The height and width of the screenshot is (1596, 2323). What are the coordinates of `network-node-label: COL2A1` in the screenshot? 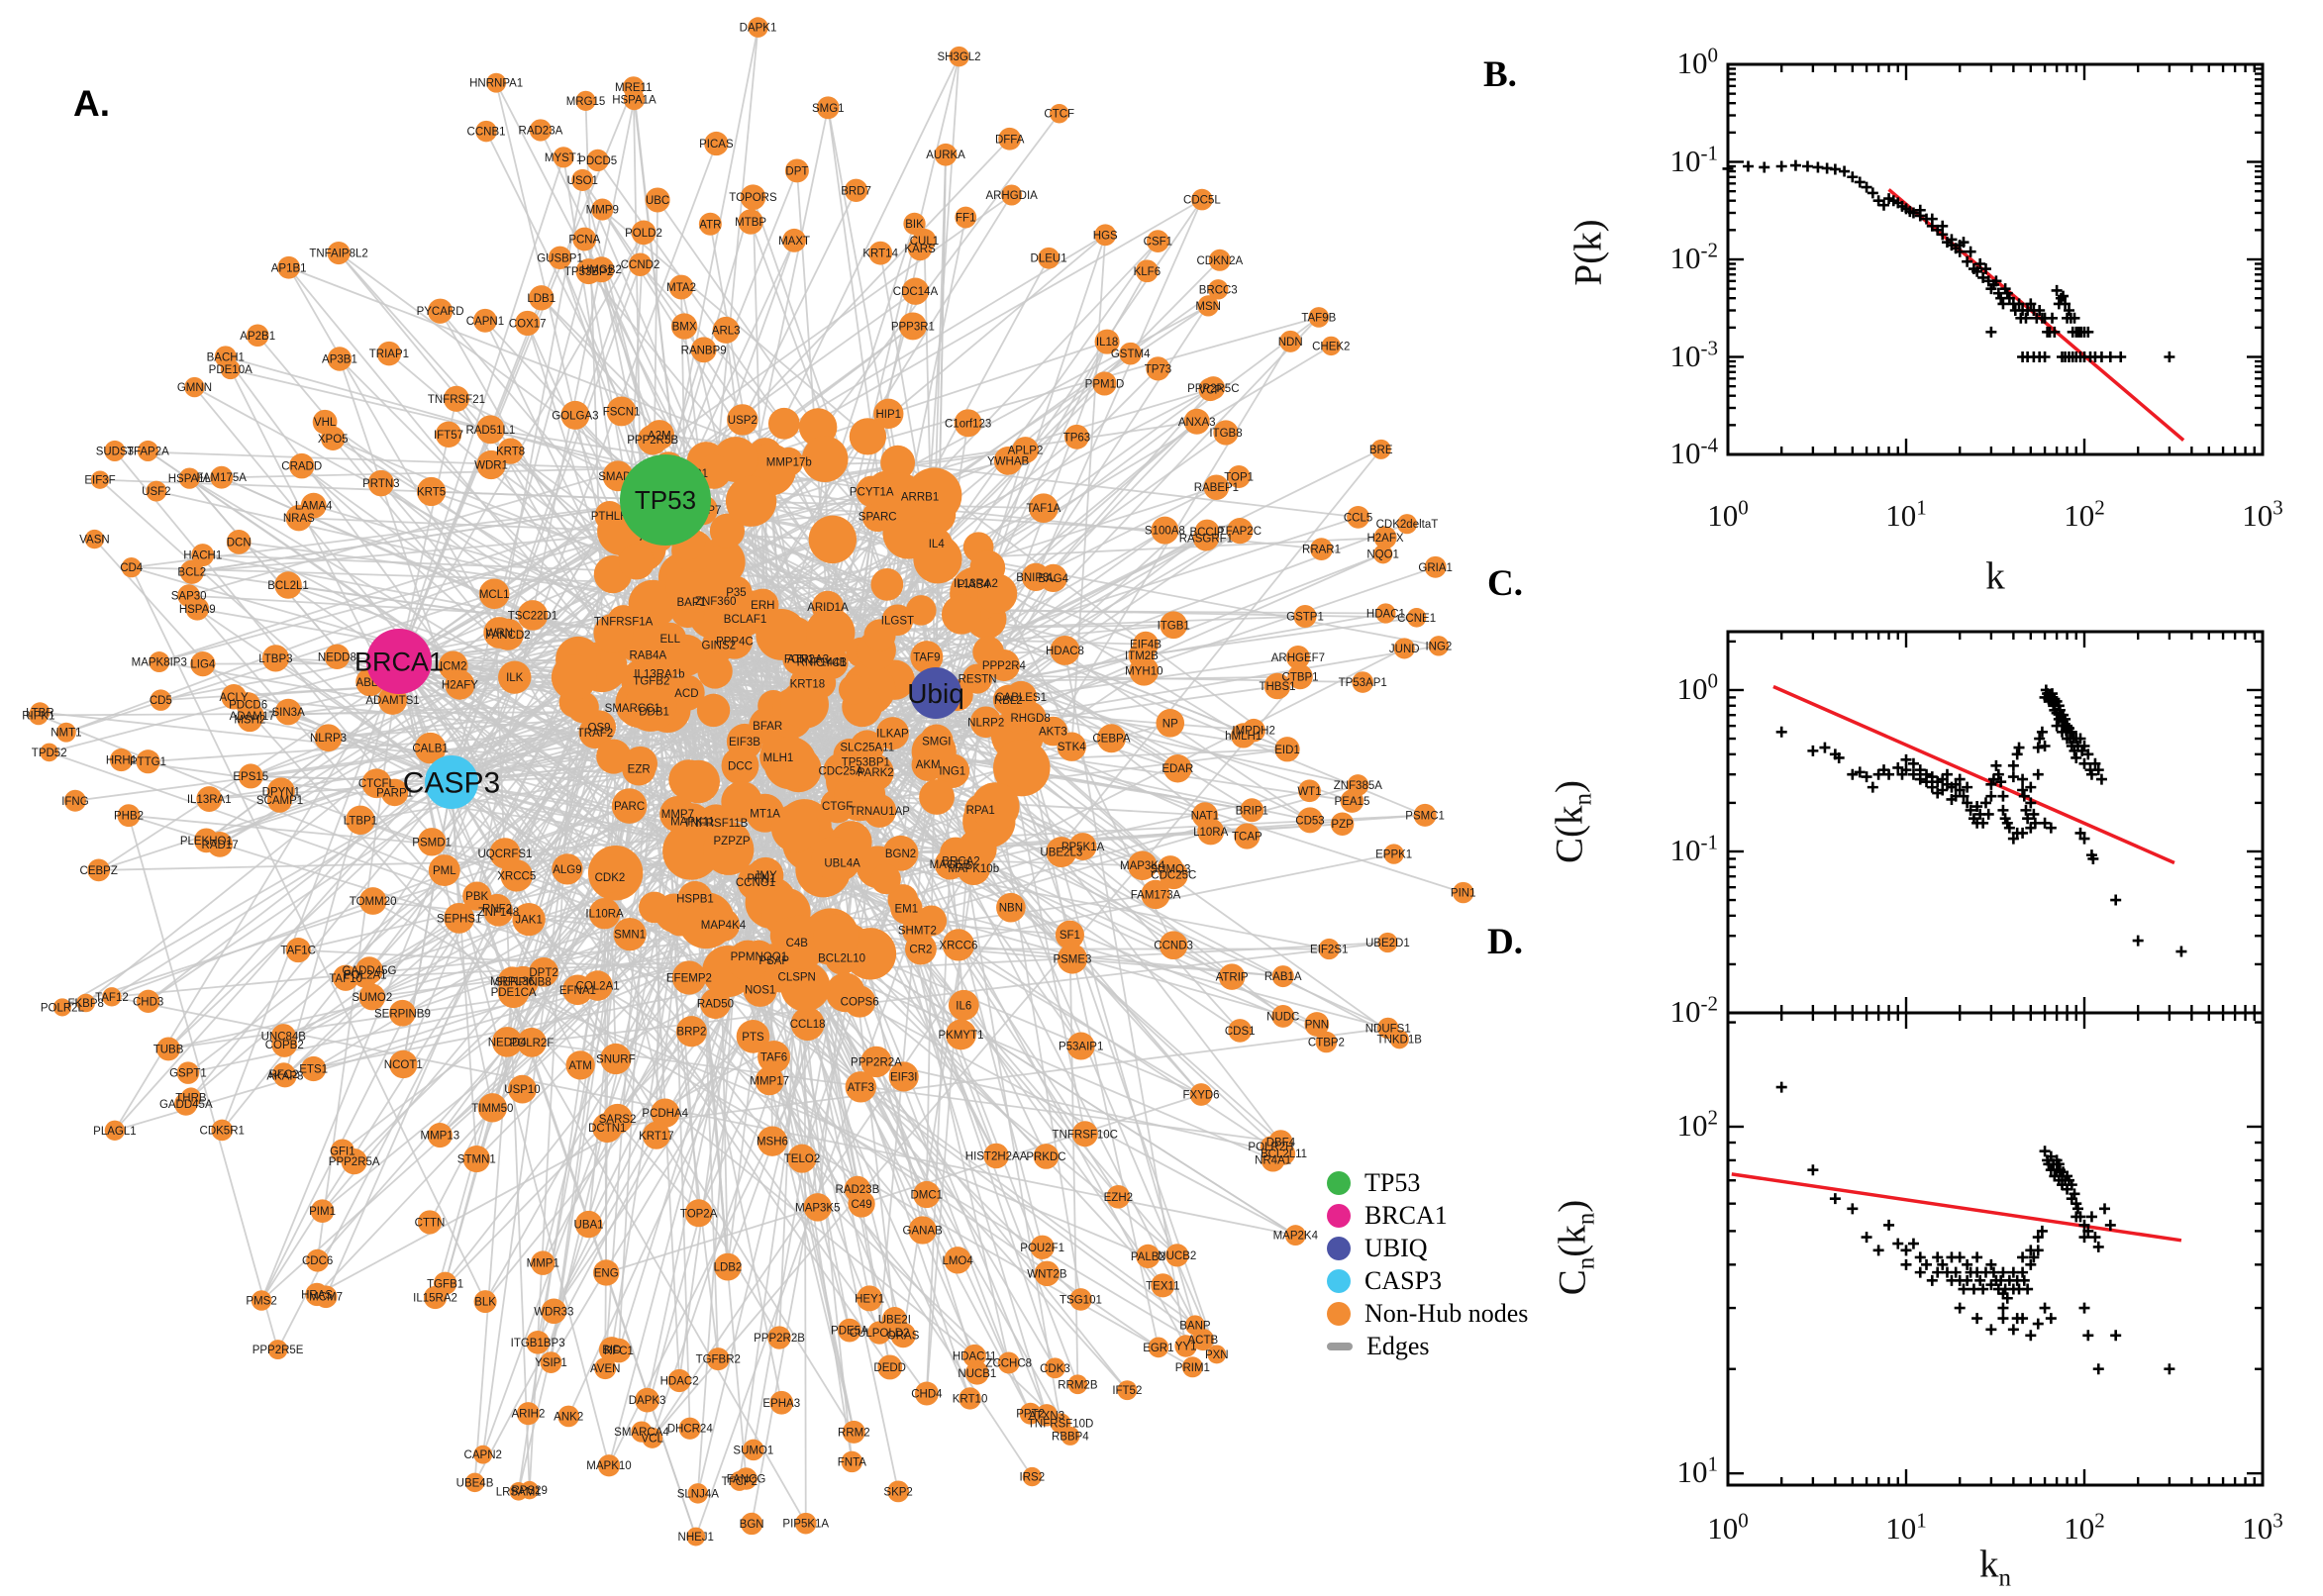 It's located at (598, 987).